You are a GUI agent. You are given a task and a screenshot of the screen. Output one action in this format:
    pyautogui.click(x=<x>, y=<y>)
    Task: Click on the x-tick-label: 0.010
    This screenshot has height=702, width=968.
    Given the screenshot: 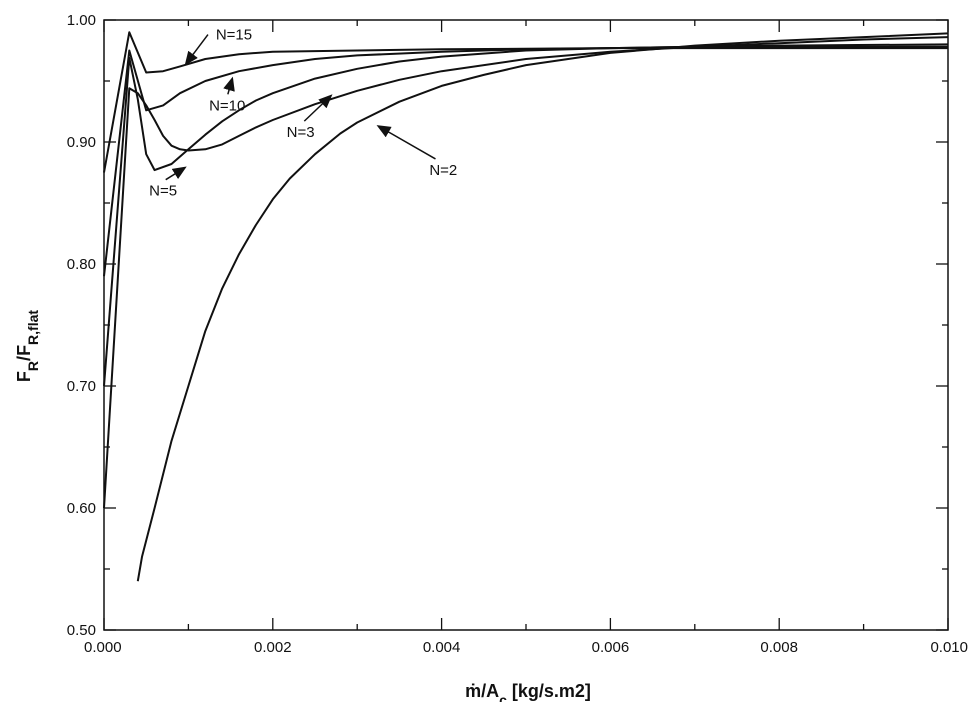 What is the action you would take?
    pyautogui.click(x=949, y=647)
    